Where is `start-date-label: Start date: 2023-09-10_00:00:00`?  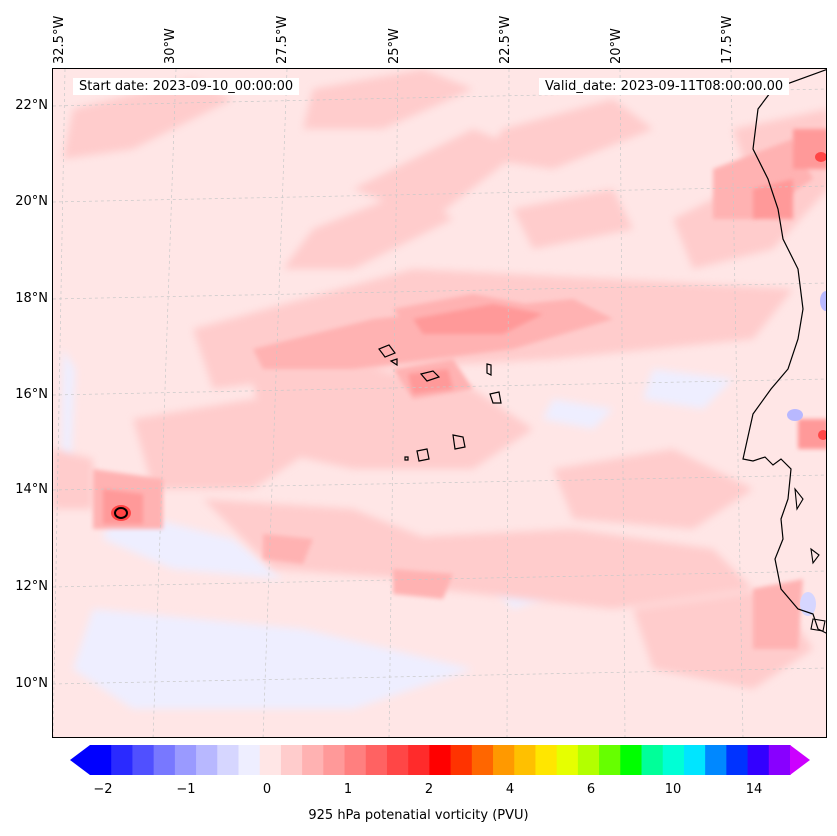 start-date-label: Start date: 2023-09-10_00:00:00 is located at coordinates (186, 86).